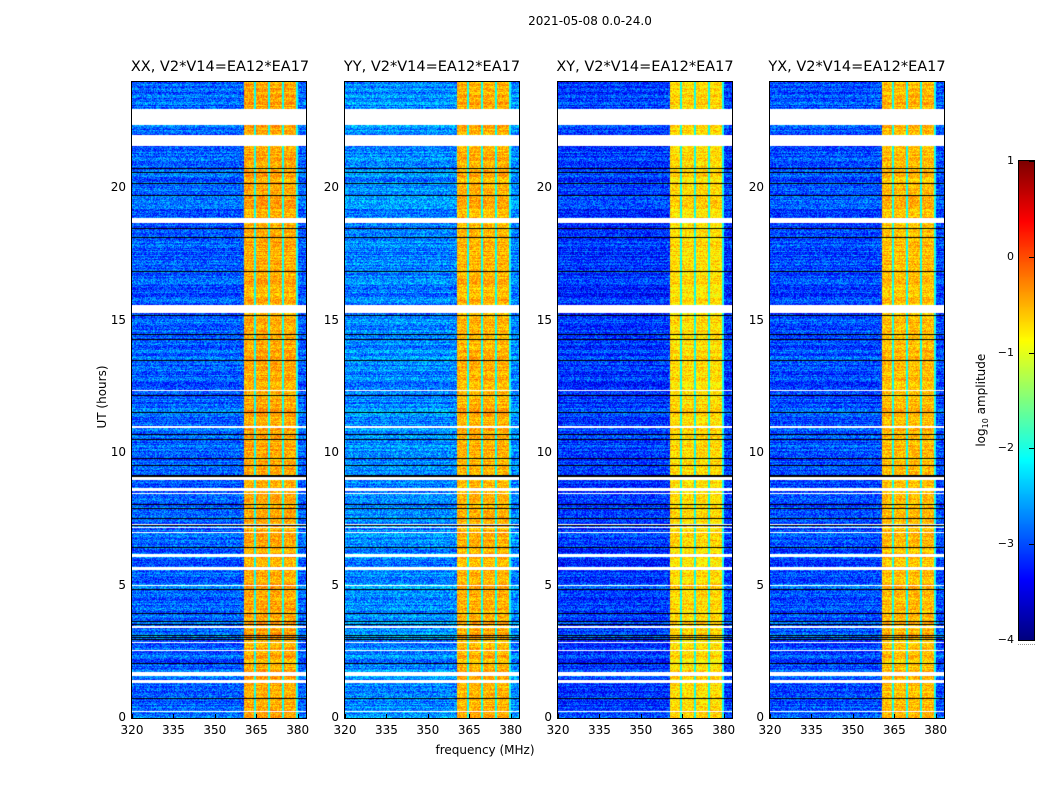 Image resolution: width=1050 pixels, height=800 pixels. Describe the element at coordinates (1005, 448) in the screenshot. I see `colorbar-tick-label: −2` at that location.